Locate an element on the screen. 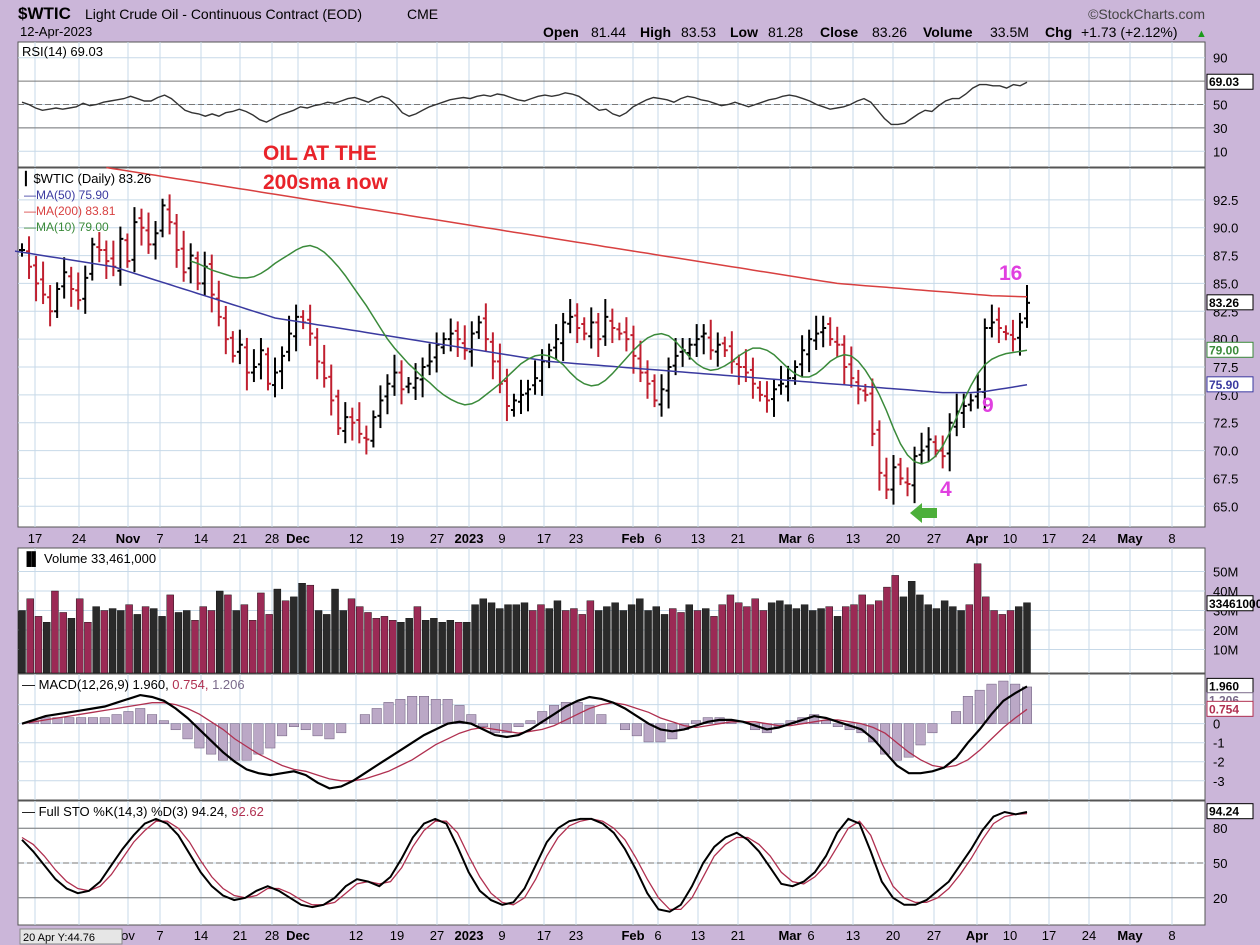 The height and width of the screenshot is (945, 1260). y-tick-label: -1 is located at coordinates (1219, 743).